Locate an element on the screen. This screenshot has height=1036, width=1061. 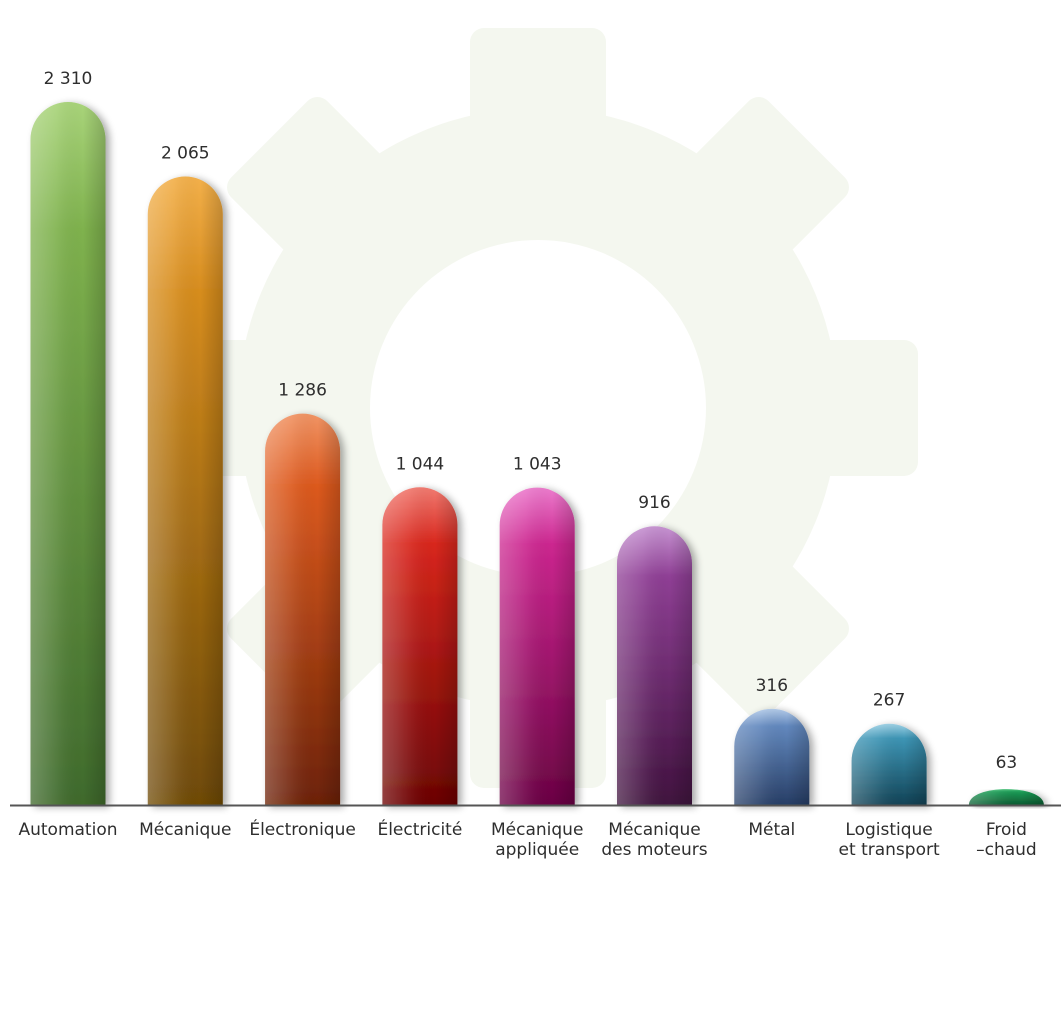
x-tick-label: Électronique is located at coordinates (302, 829).